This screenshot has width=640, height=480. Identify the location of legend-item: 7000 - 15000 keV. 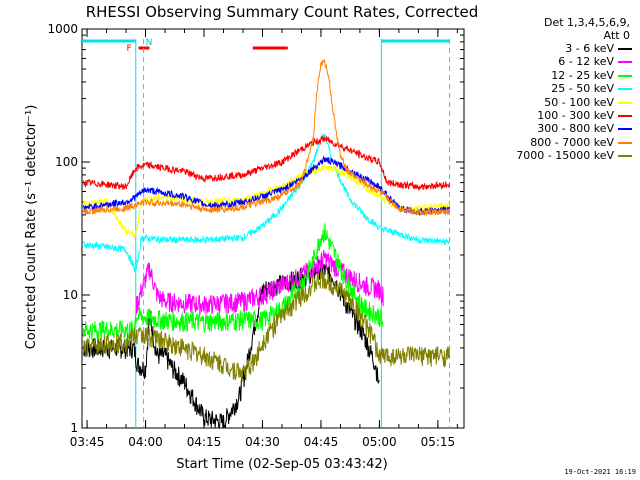
(574, 155).